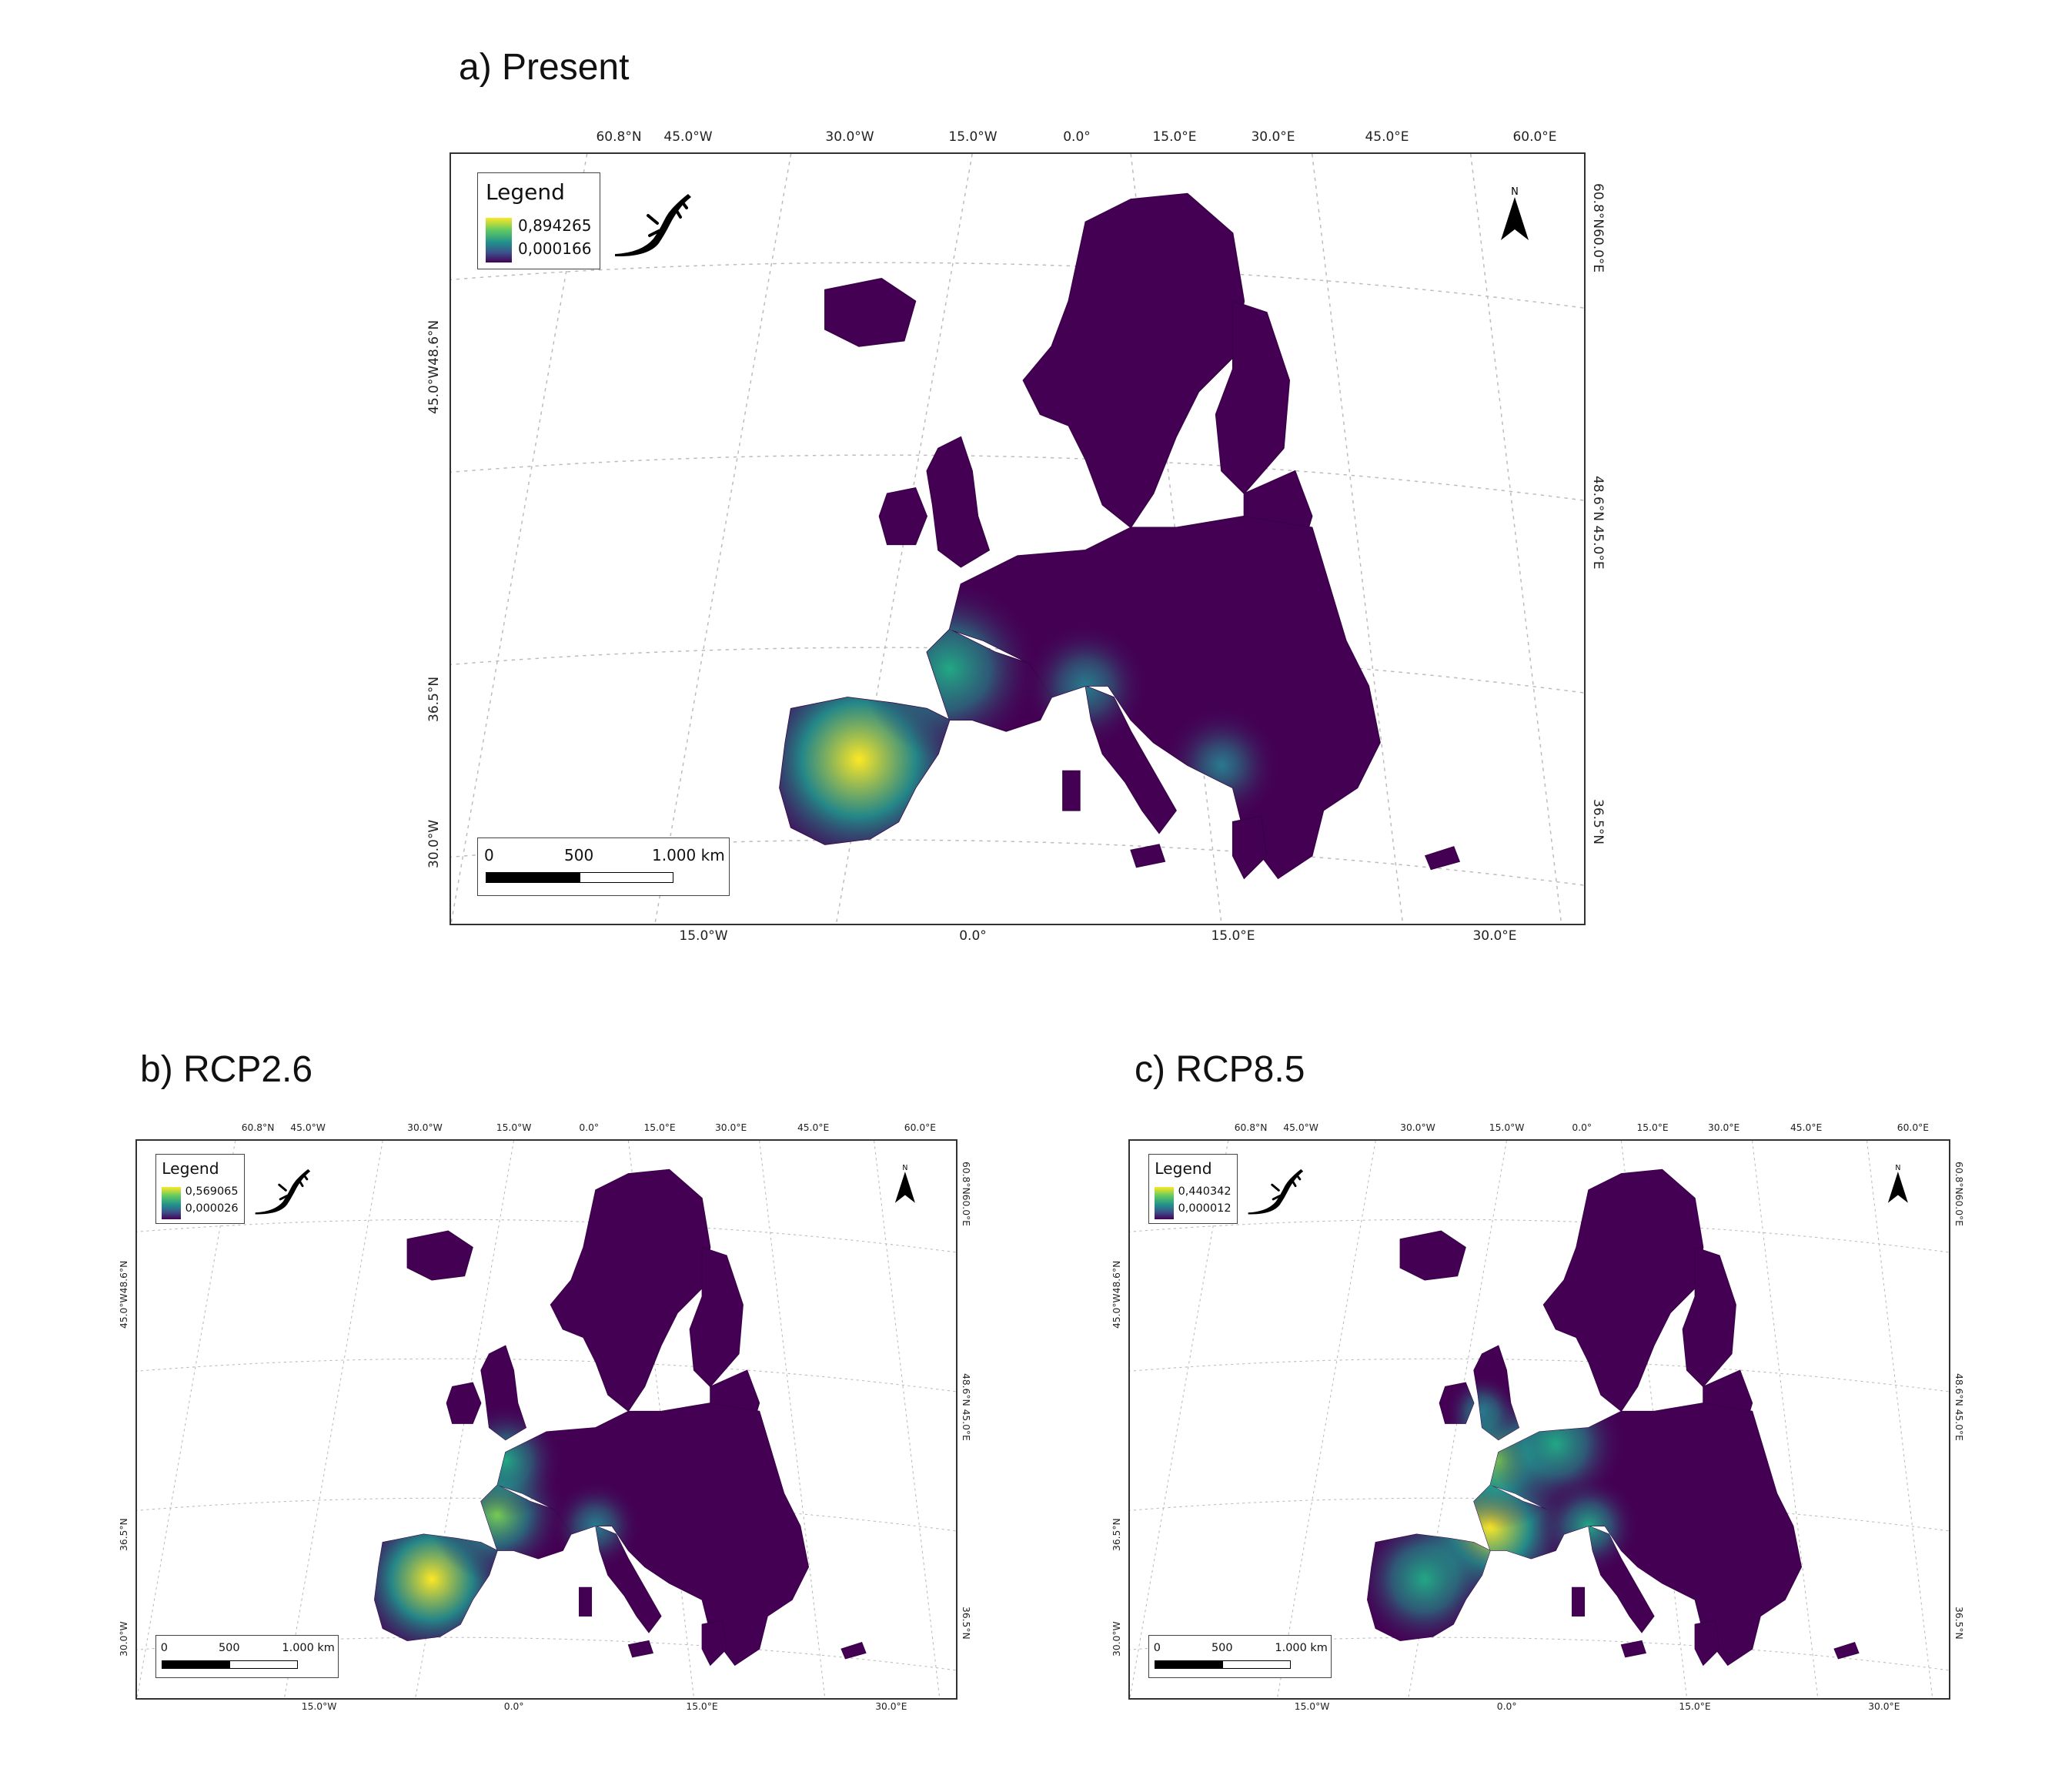 Image resolution: width=2072 pixels, height=1792 pixels. Describe the element at coordinates (1589, 1526) in the screenshot. I see `hotspot-italy-north` at that location.